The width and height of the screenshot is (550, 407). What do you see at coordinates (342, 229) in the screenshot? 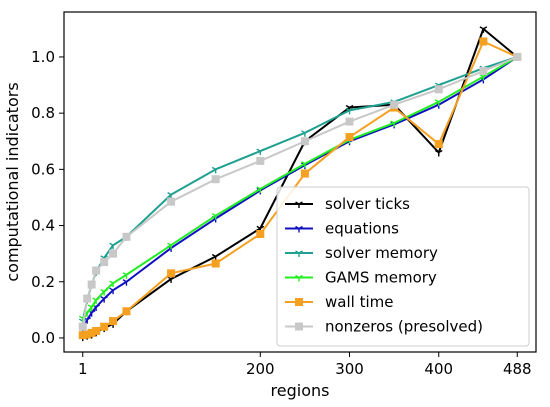
I see `legend-item: equations` at bounding box center [342, 229].